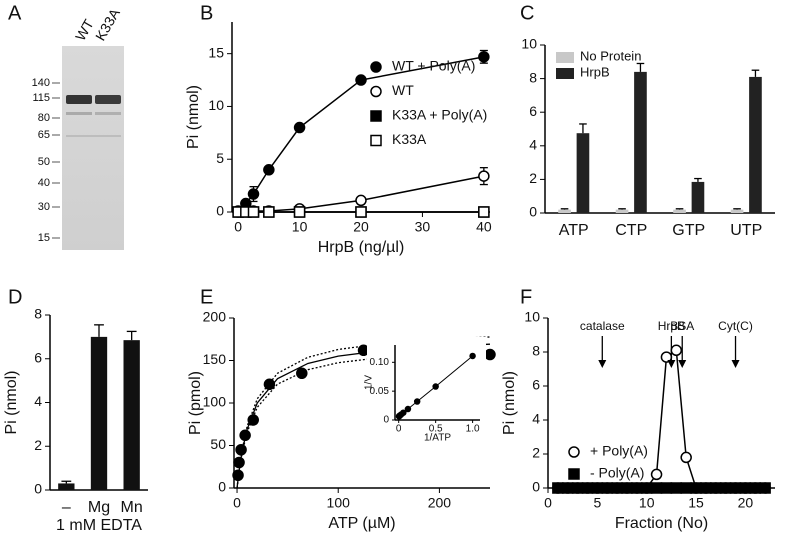 This screenshot has width=800, height=541. Describe the element at coordinates (216, 52) in the screenshot. I see `y-tick-label: 15` at that location.